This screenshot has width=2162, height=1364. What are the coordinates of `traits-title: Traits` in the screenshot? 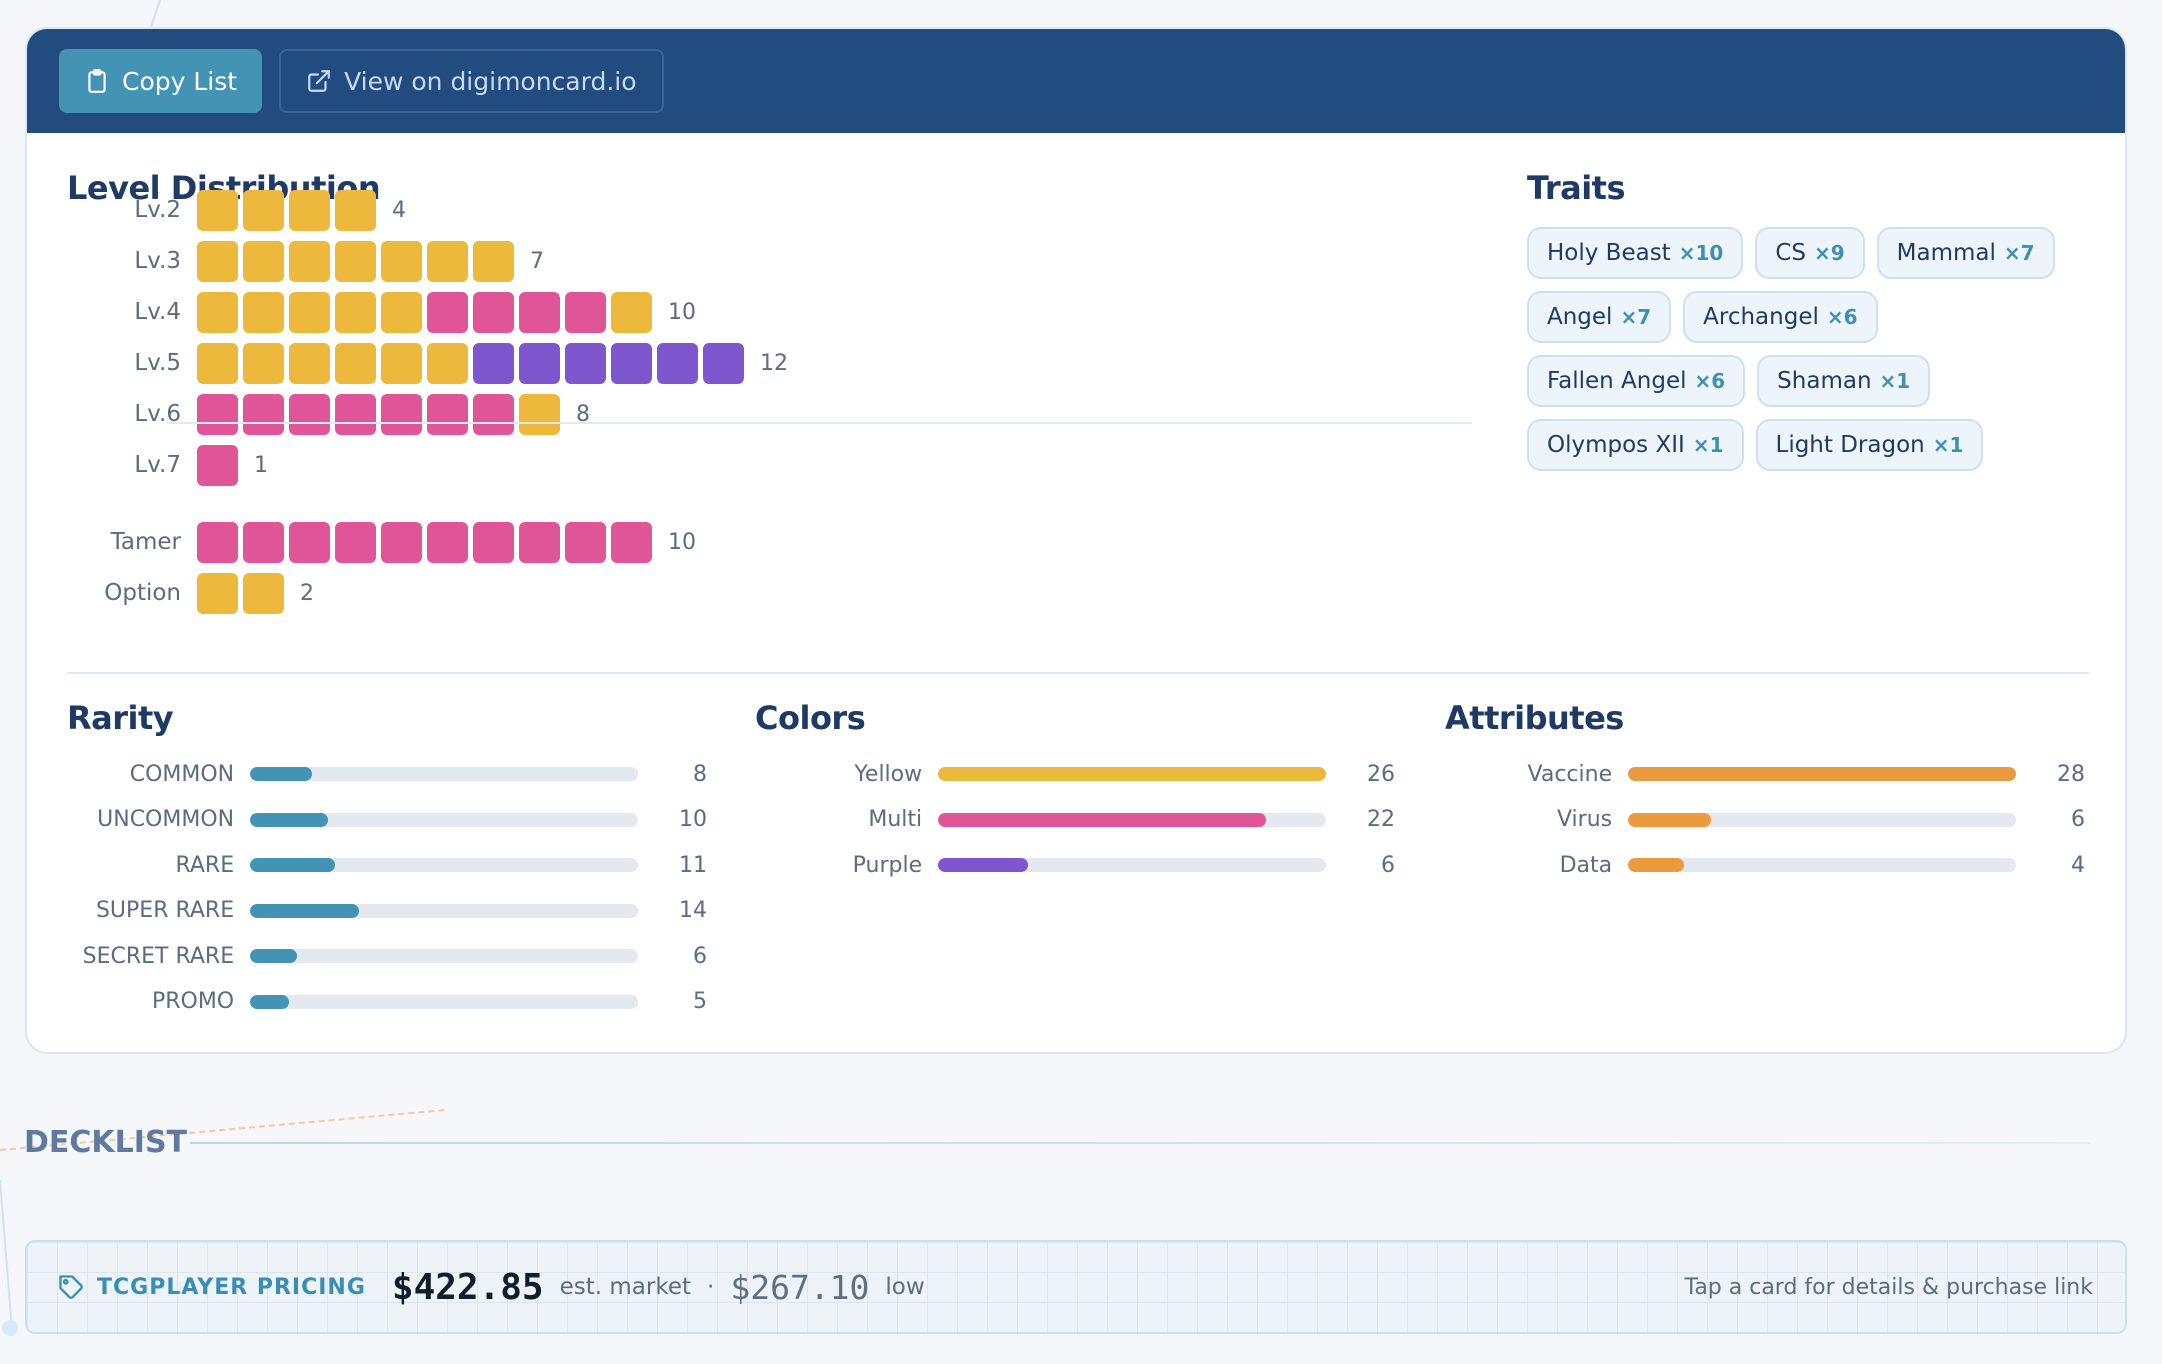 It's located at (1576, 188).